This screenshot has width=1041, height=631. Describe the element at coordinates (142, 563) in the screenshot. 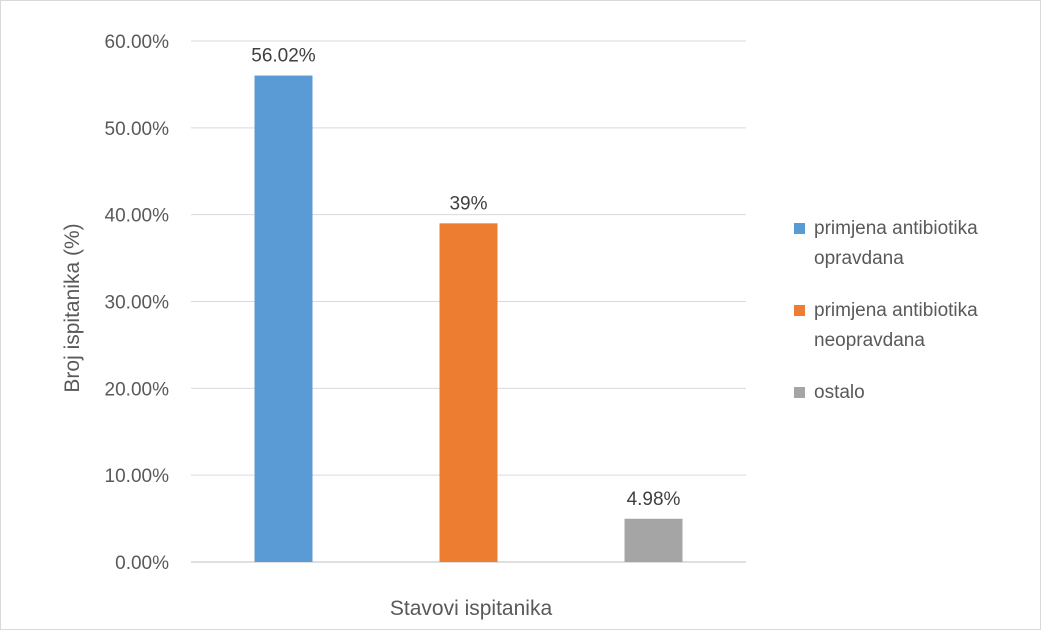

I see `y-tick-label: 0.00%` at that location.